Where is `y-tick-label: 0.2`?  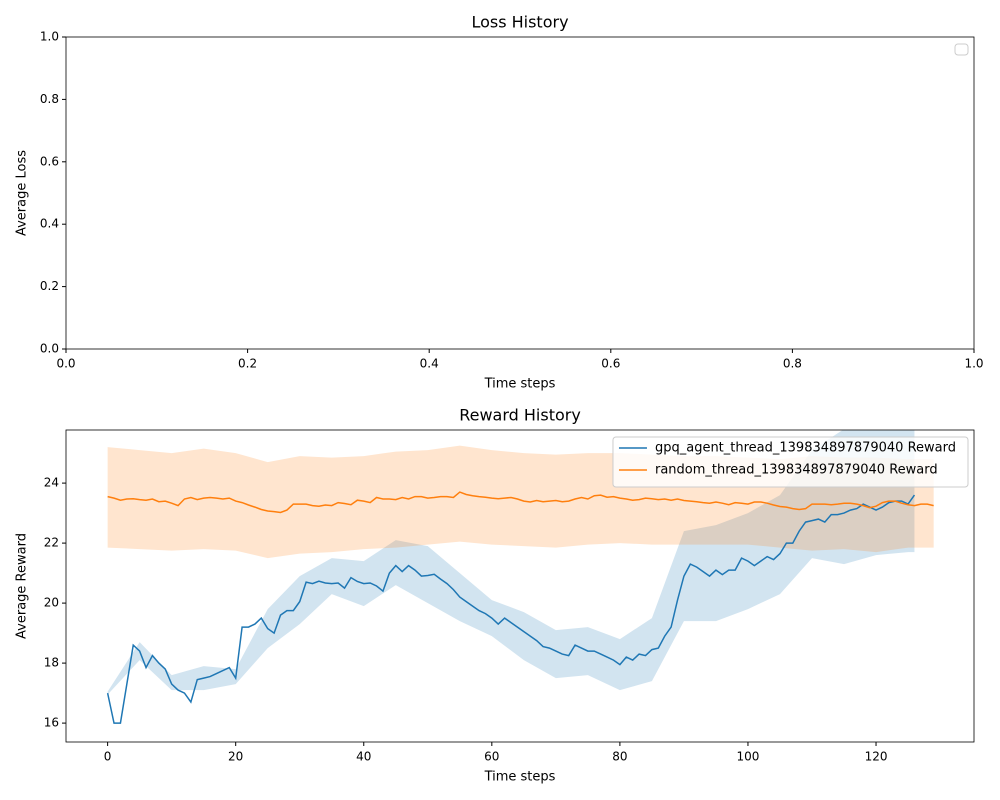
y-tick-label: 0.2 is located at coordinates (49, 286).